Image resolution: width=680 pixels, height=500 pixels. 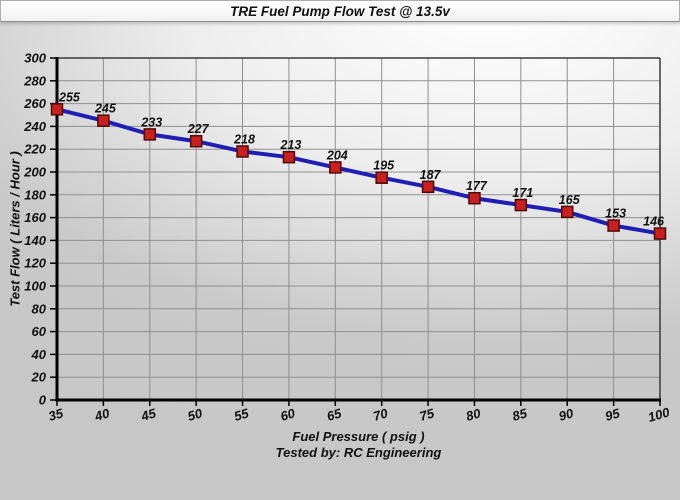 I want to click on x-tick-label: 55, so click(x=241, y=414).